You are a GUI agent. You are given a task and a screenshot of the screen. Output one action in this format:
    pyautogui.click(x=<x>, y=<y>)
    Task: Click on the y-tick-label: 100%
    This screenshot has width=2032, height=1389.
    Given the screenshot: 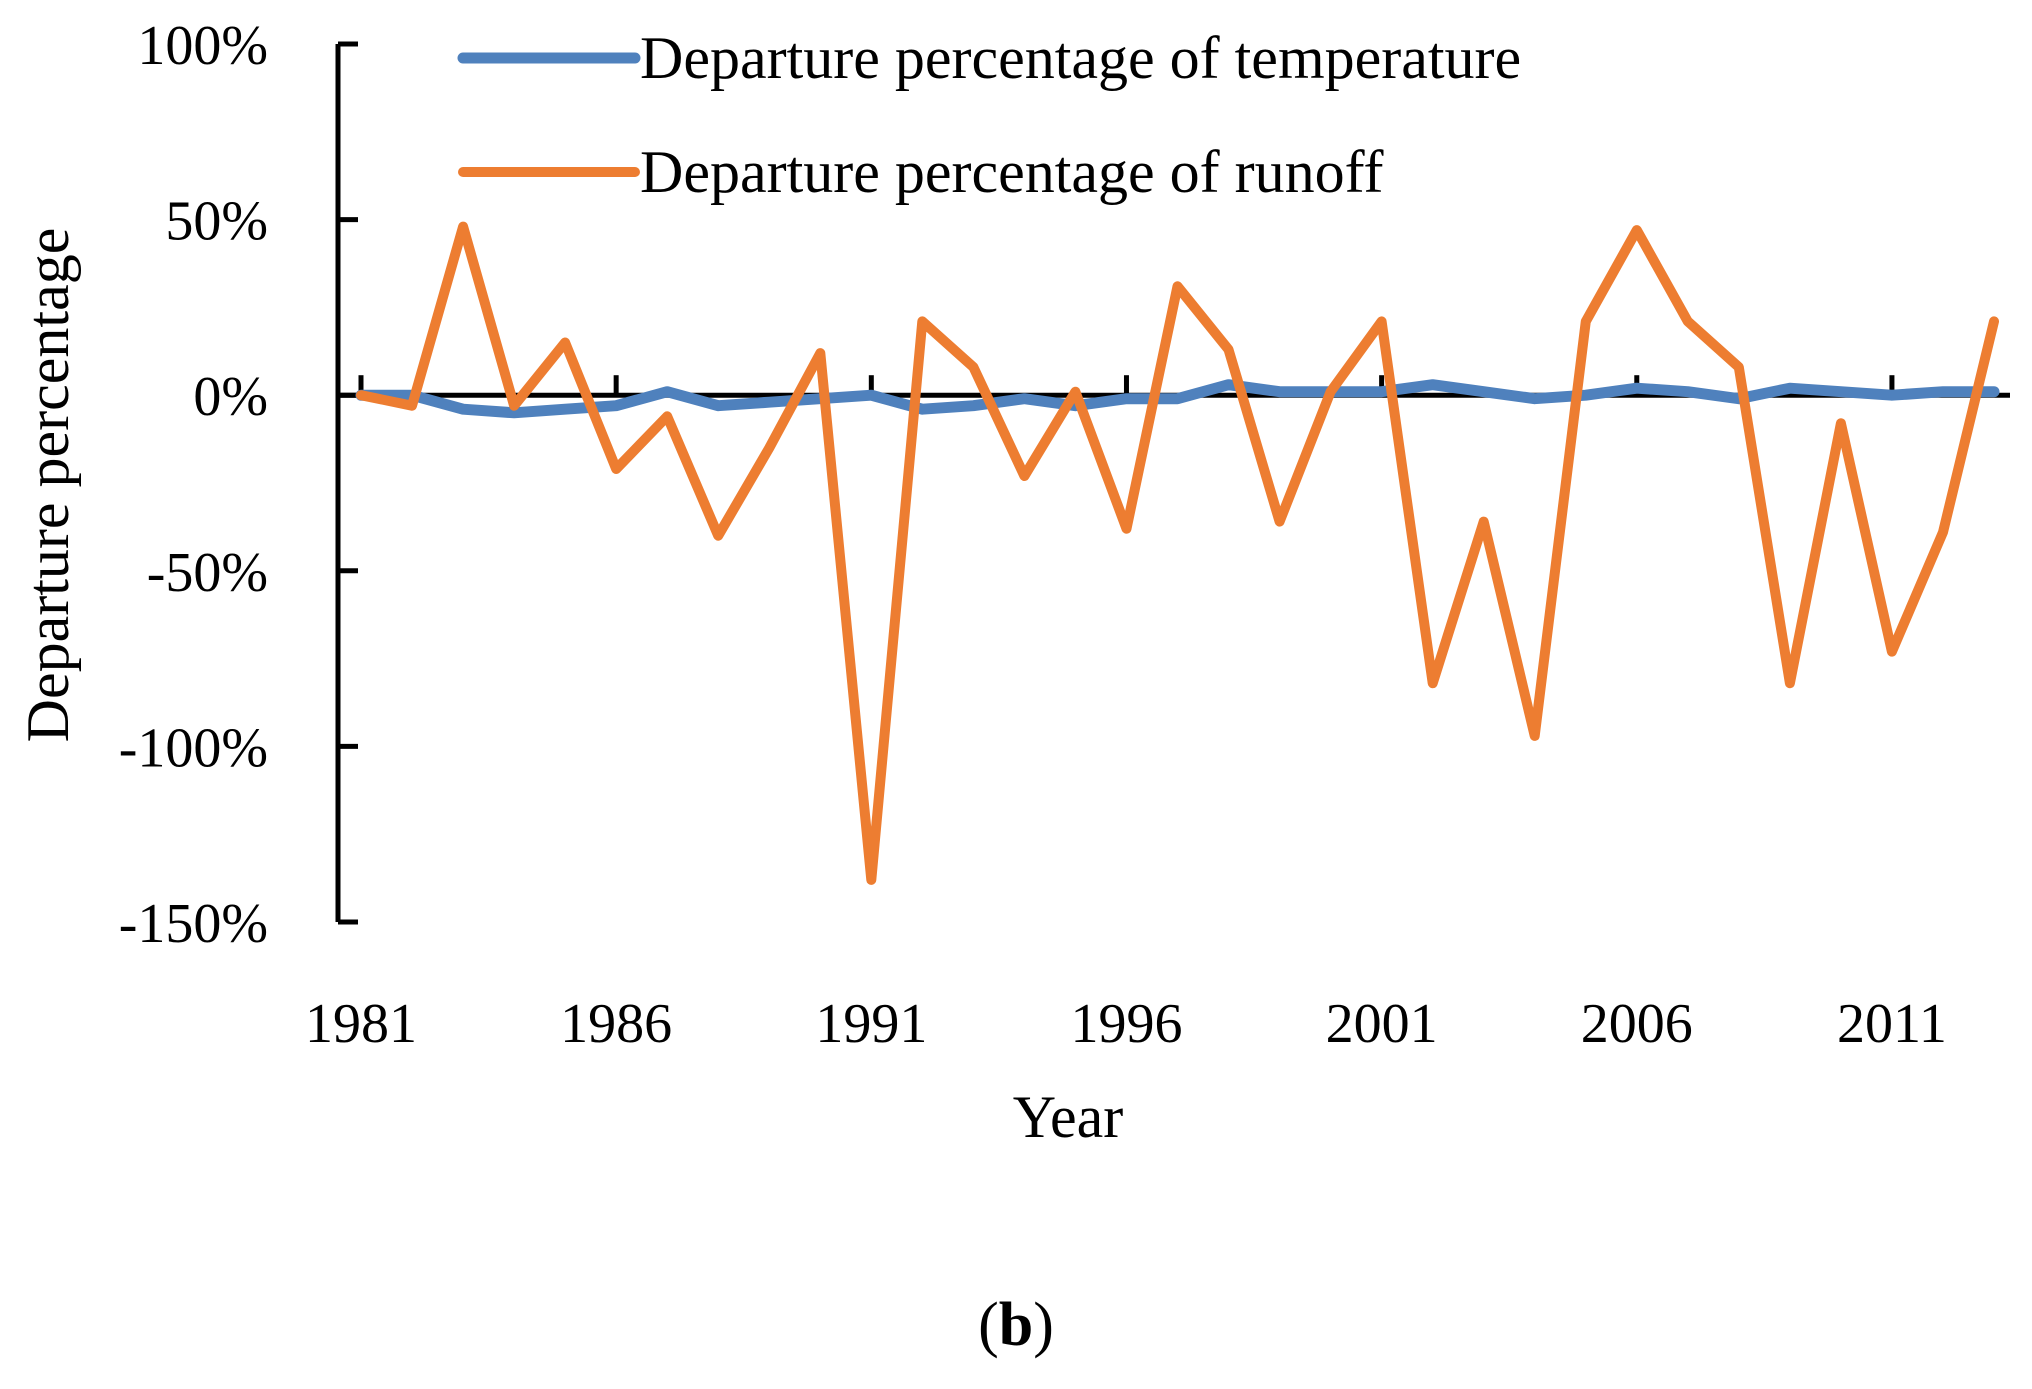 What is the action you would take?
    pyautogui.click(x=202, y=46)
    